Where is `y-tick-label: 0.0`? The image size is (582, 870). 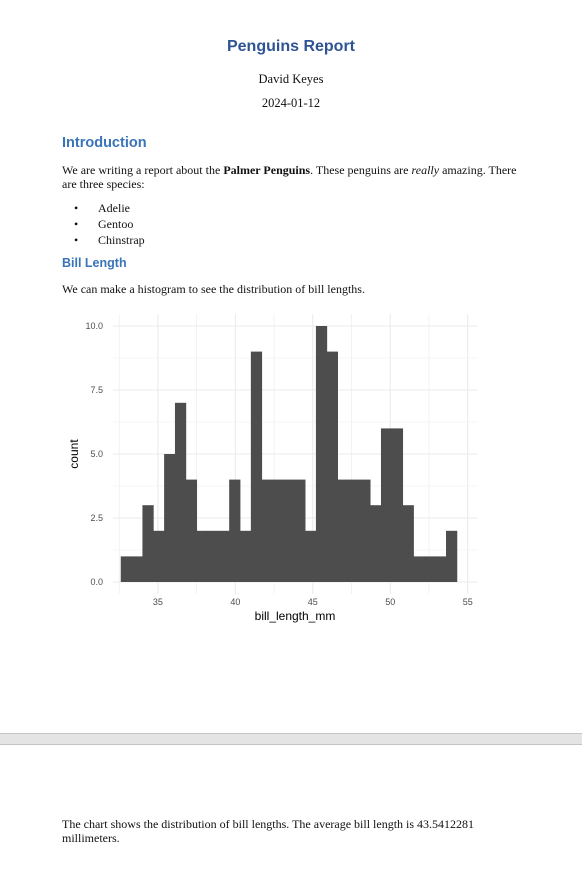 y-tick-label: 0.0 is located at coordinates (96, 582).